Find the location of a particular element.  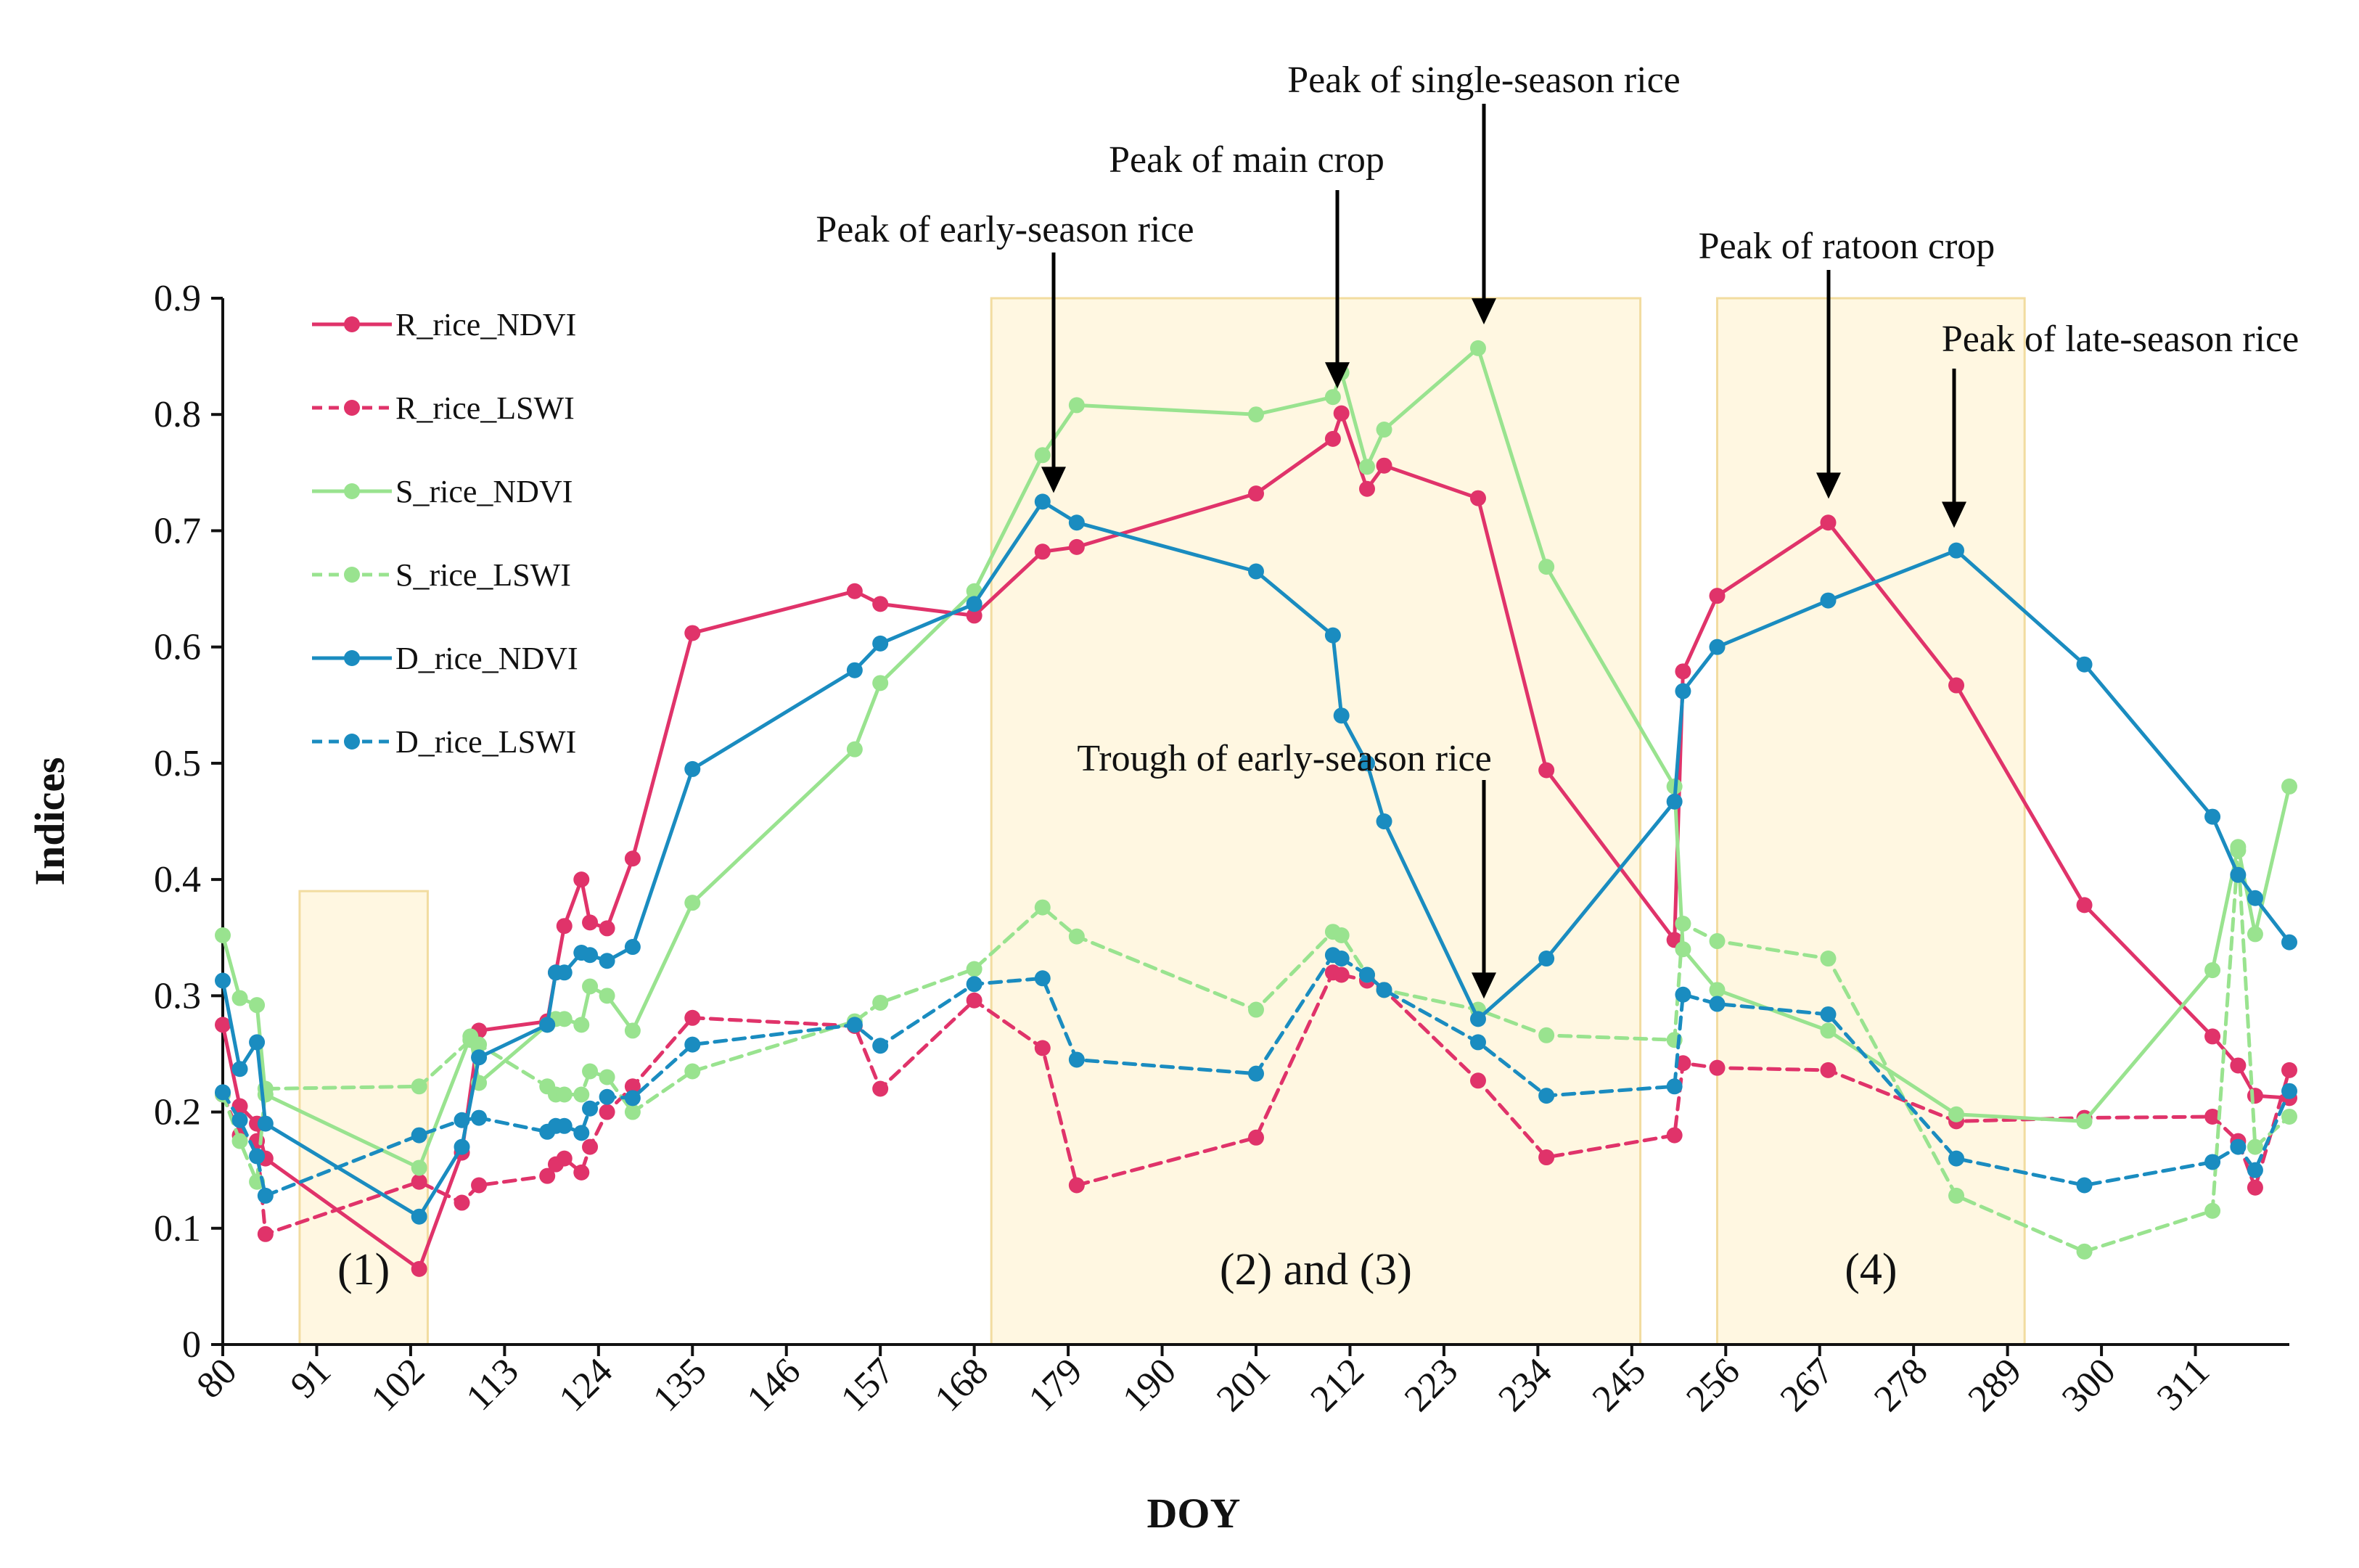

series-d-rice-lswi is located at coordinates (1256, 1075).